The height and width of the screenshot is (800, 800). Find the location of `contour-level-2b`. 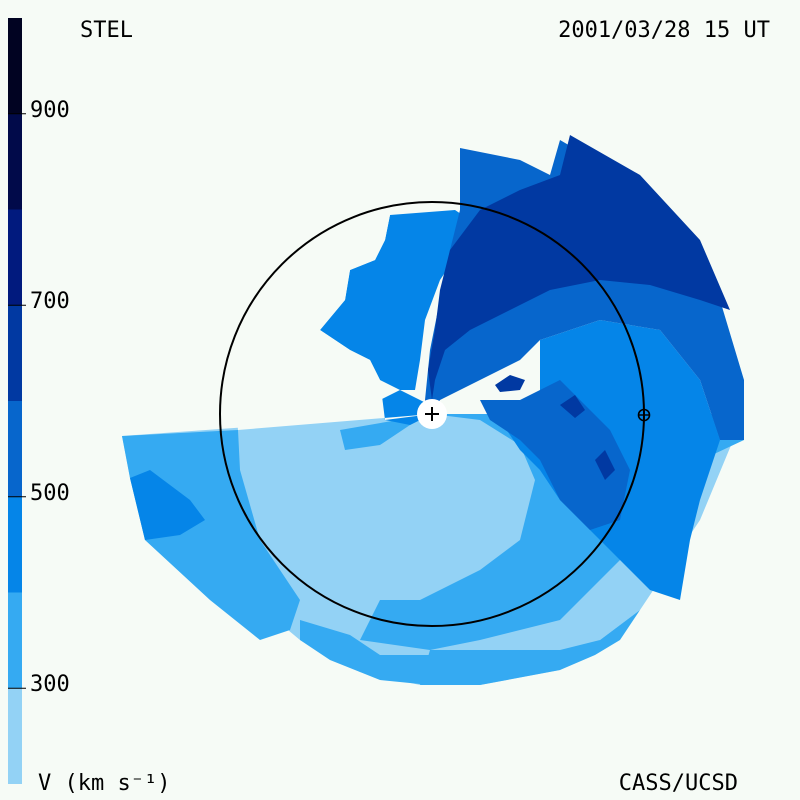

contour-level-2b is located at coordinates (365, 652).